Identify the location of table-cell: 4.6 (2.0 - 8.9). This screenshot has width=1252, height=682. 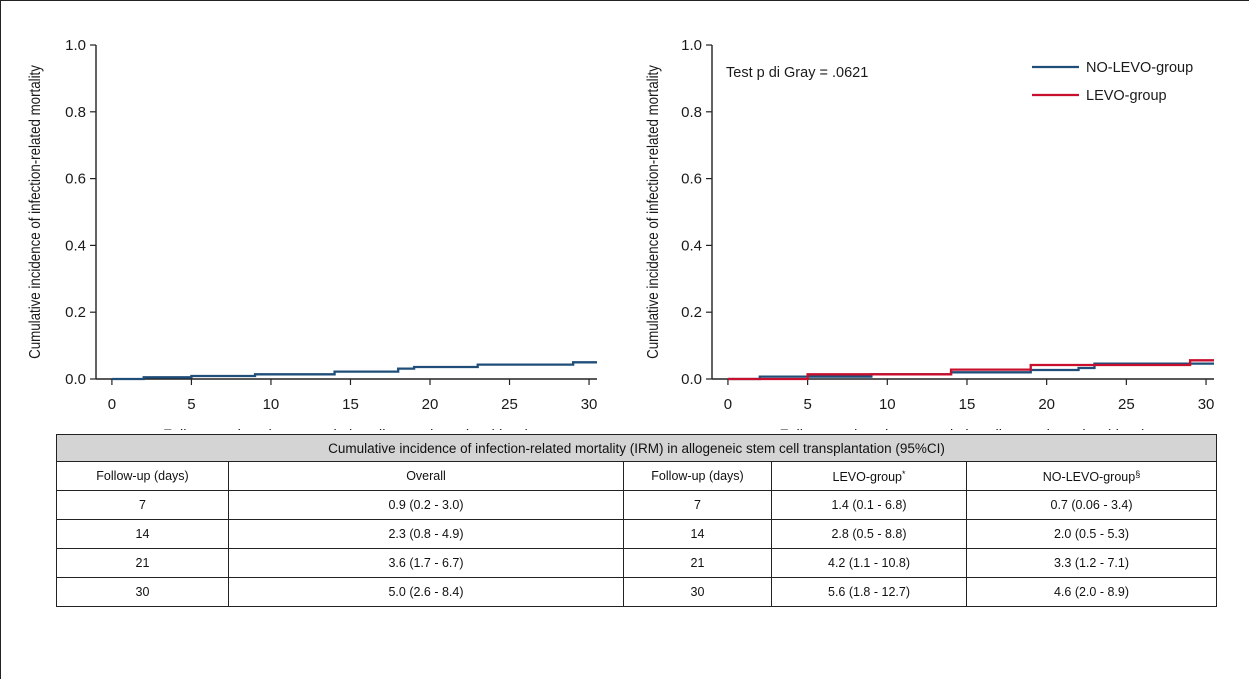
(1091, 592).